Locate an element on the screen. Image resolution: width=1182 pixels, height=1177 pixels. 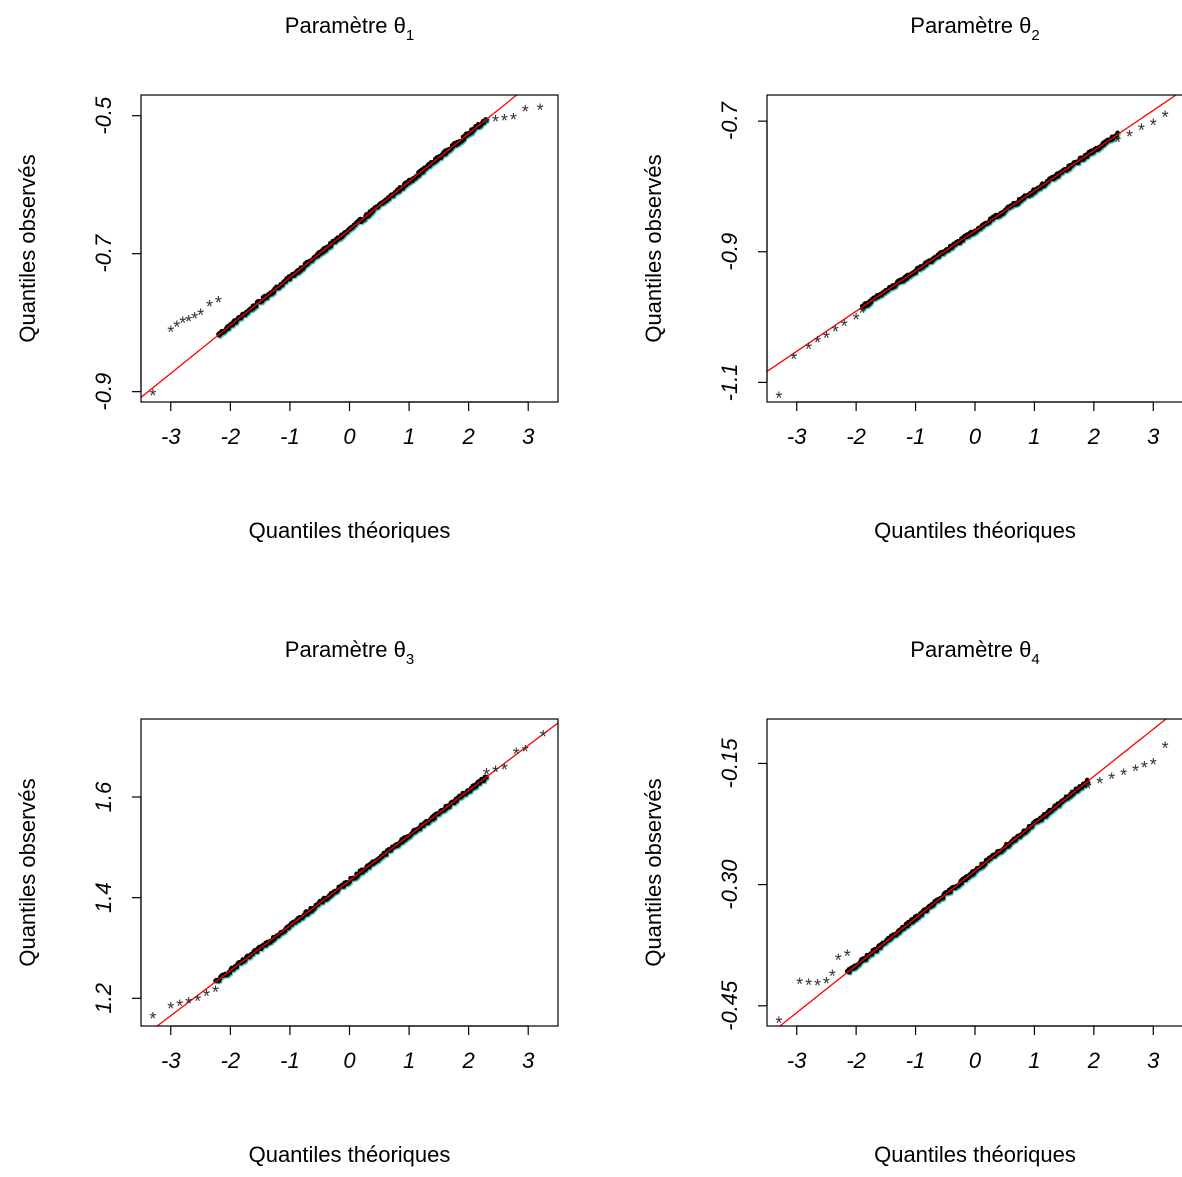
panel-title: Paramètre θ3 is located at coordinates (349, 652).